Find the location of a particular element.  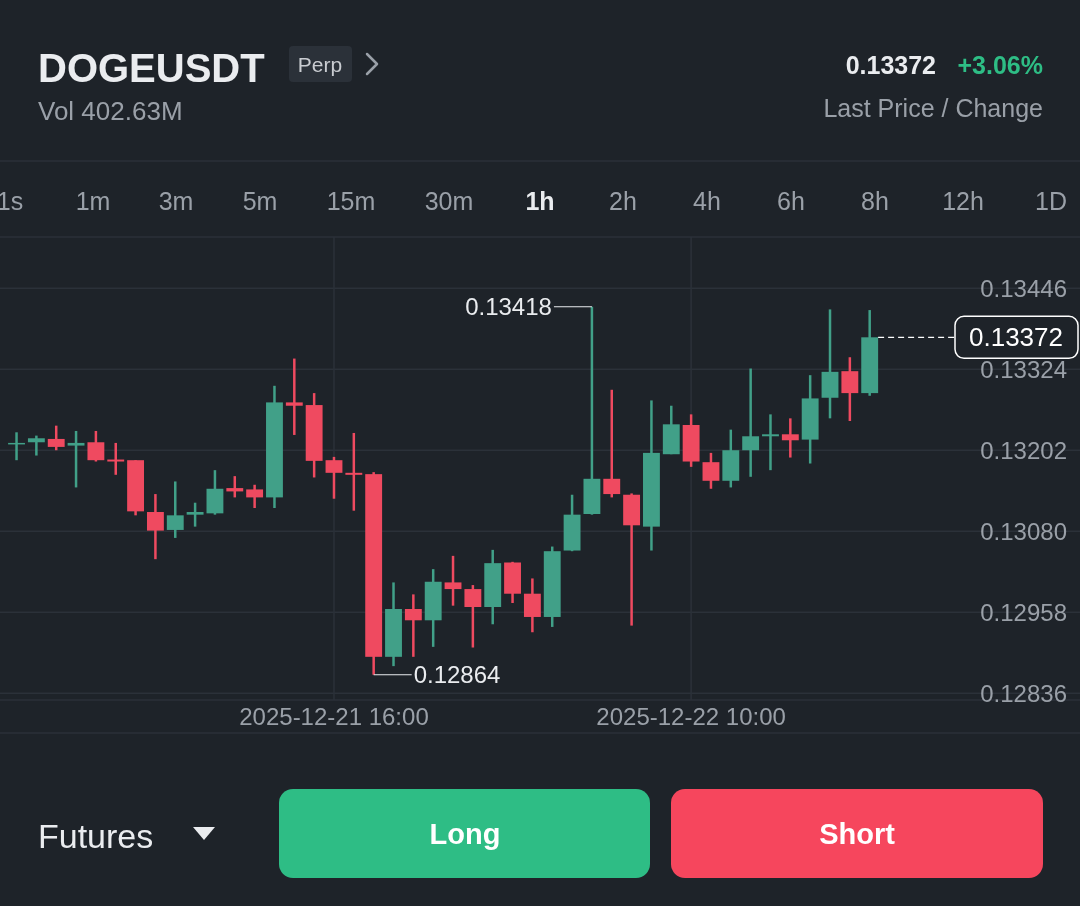

text: 12h is located at coordinates (963, 201).